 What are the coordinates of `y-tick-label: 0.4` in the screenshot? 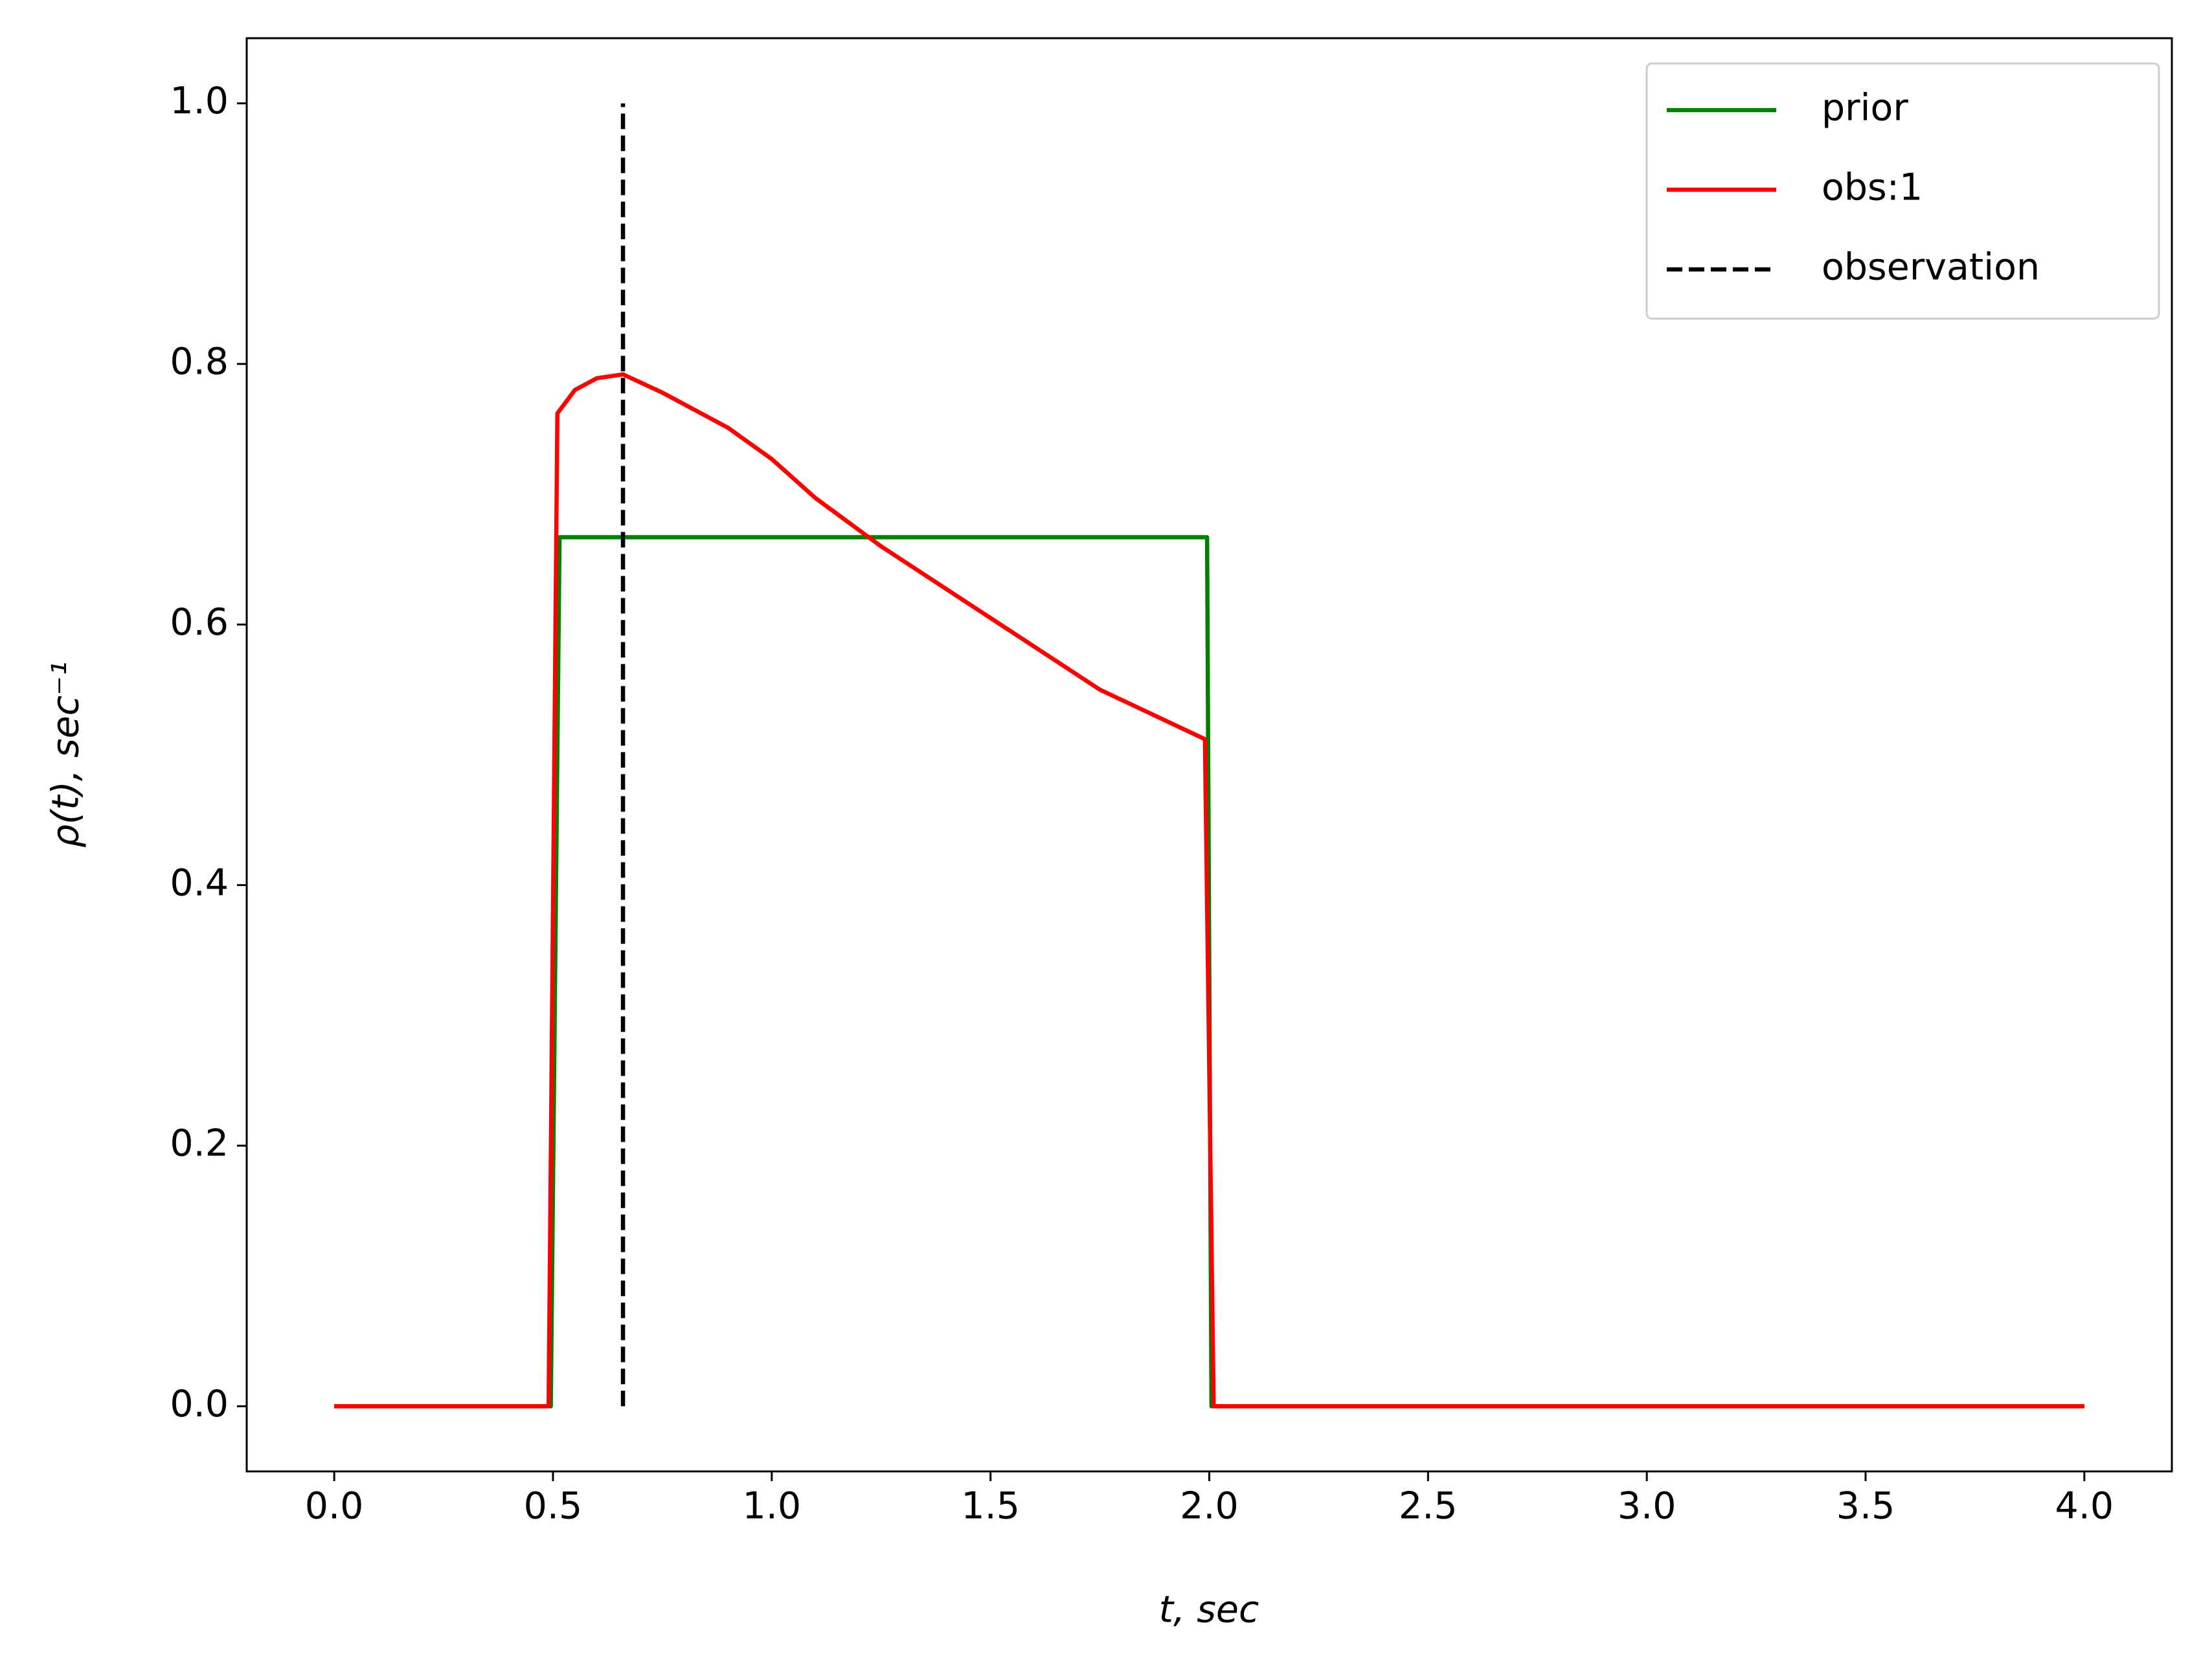 It's located at (200, 882).